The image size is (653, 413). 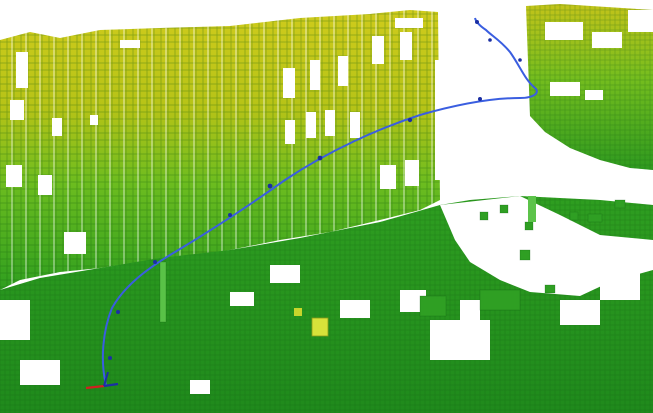 I want to click on small-yellow-object, so click(x=320, y=327).